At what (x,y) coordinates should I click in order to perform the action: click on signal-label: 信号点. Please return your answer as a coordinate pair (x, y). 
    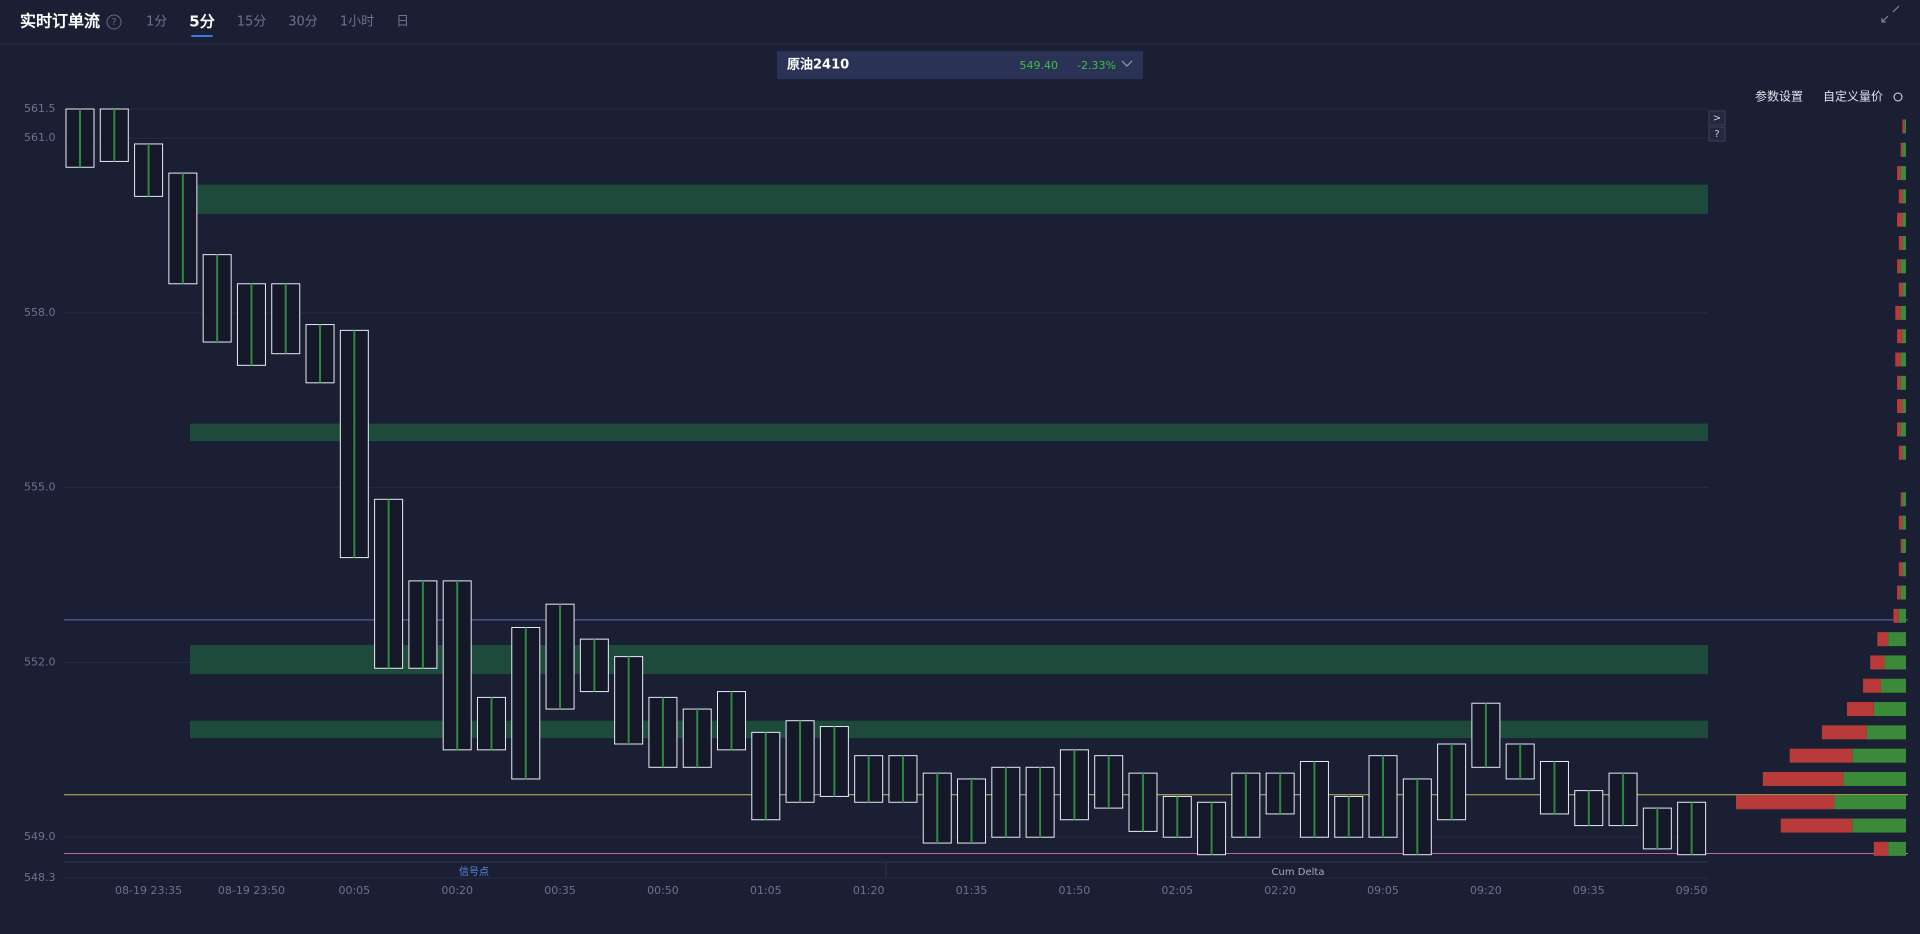
    Looking at the image, I should click on (474, 872).